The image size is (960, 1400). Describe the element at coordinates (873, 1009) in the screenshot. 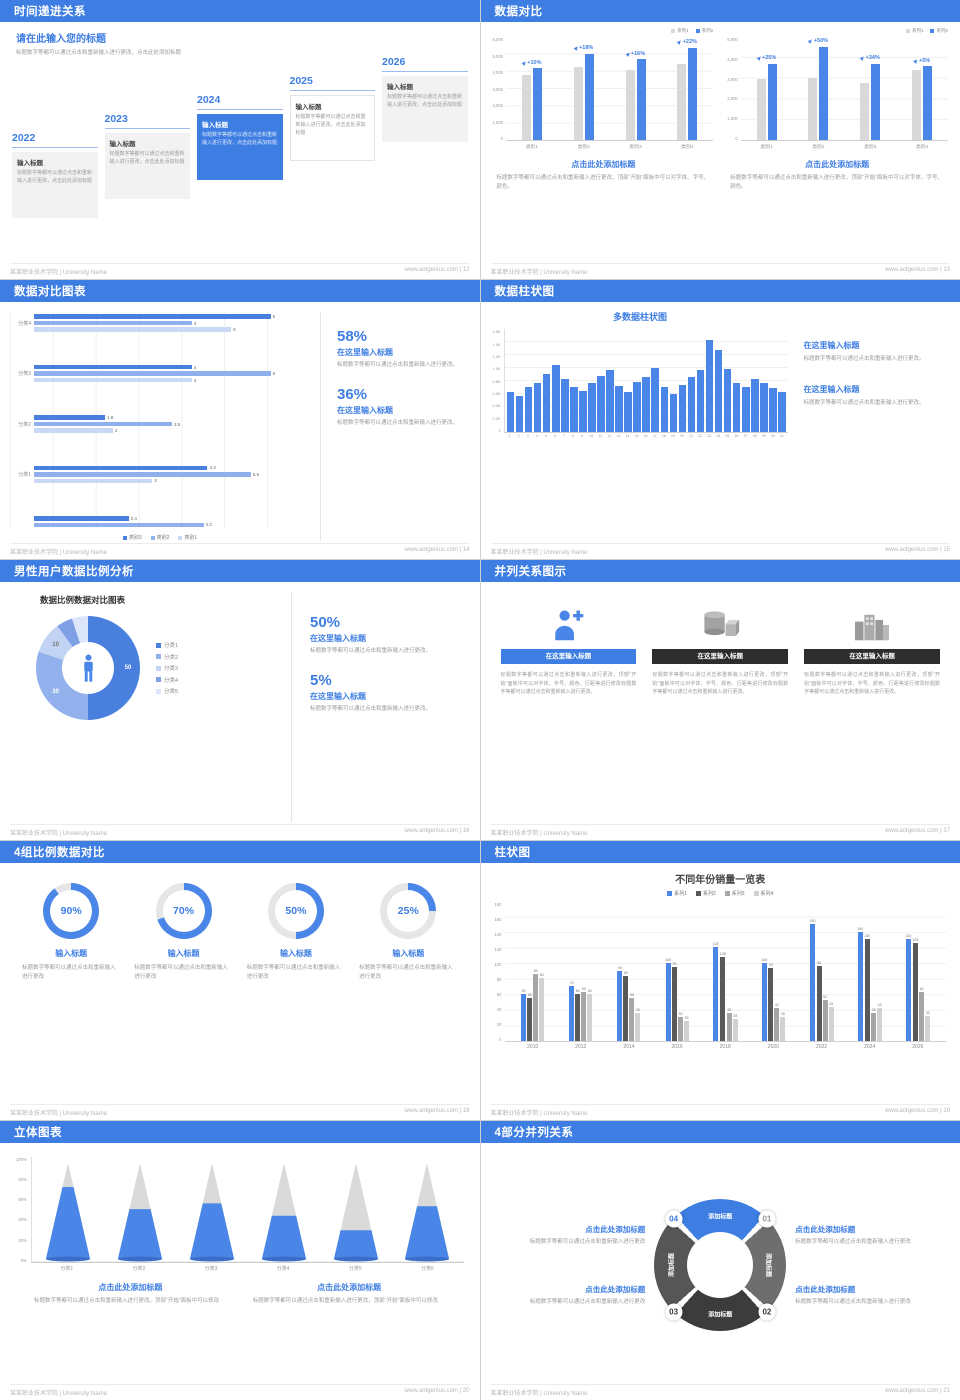

I see `bar-value: 36` at that location.